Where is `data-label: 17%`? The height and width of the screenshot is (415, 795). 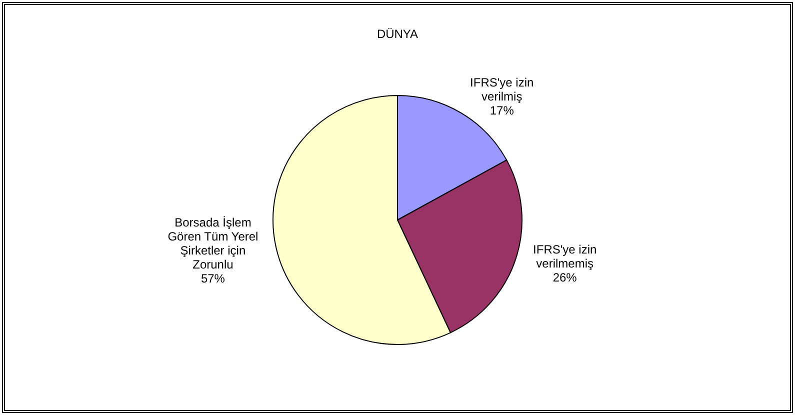 data-label: 17% is located at coordinates (502, 111).